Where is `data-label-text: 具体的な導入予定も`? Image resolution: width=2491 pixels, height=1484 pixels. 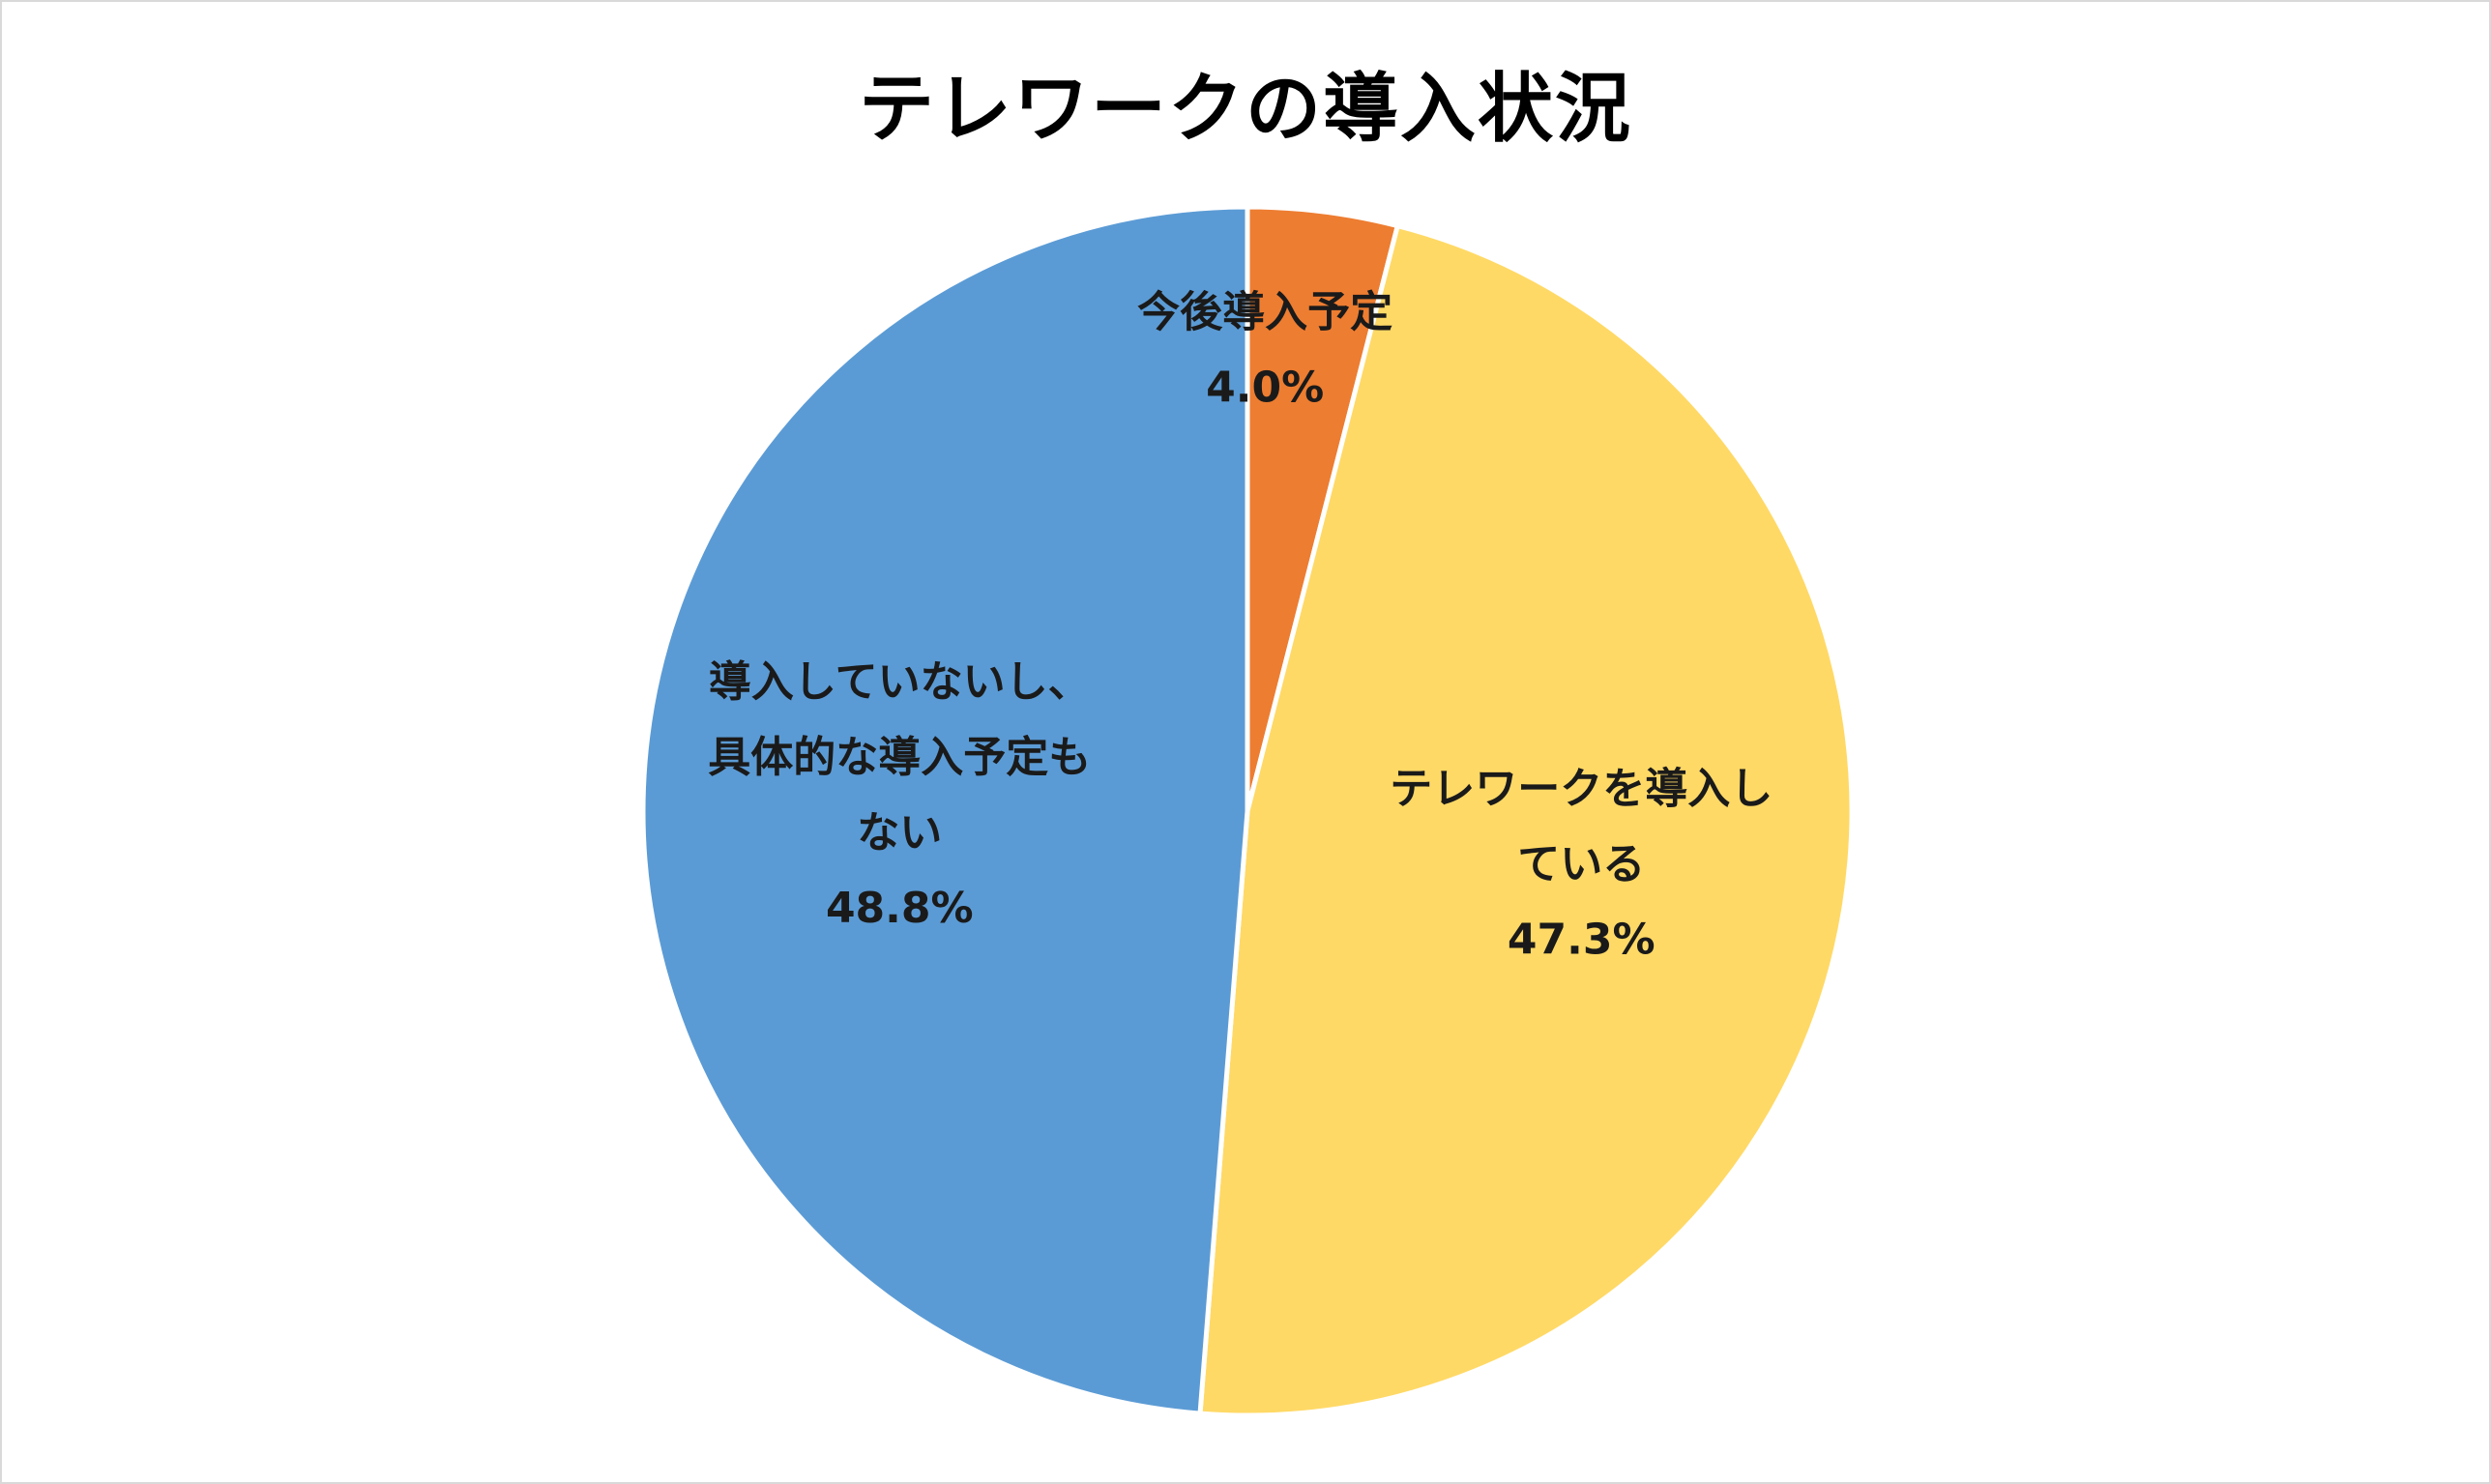 data-label-text: 具体的な導入予定も is located at coordinates (900, 758).